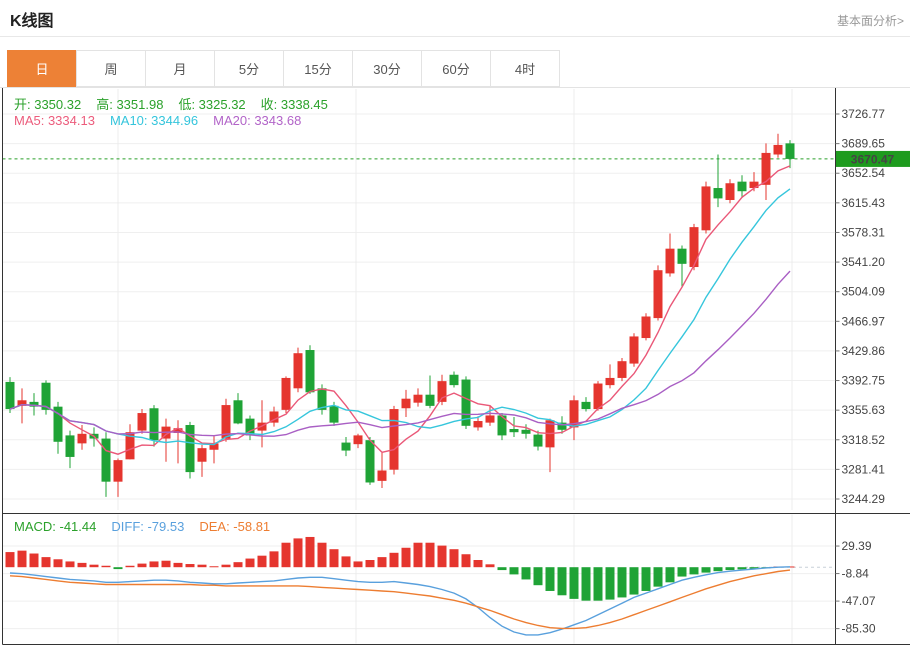 This screenshot has width=910, height=646. I want to click on tab-4hour: 4时, so click(525, 68).